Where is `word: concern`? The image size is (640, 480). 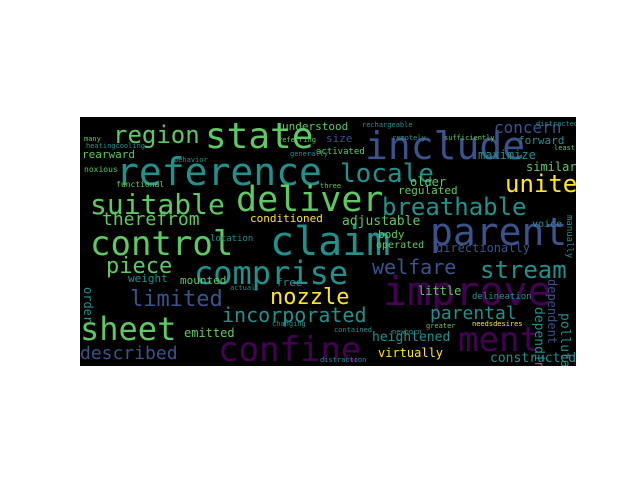 word: concern is located at coordinates (528, 127).